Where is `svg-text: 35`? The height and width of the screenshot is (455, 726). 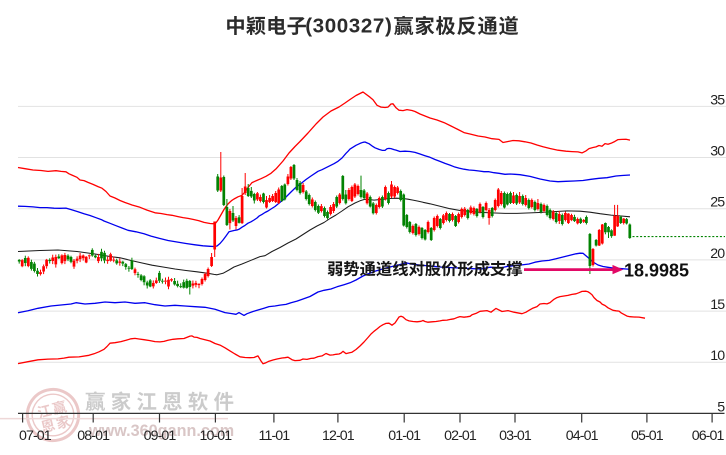 svg-text: 35 is located at coordinates (717, 100).